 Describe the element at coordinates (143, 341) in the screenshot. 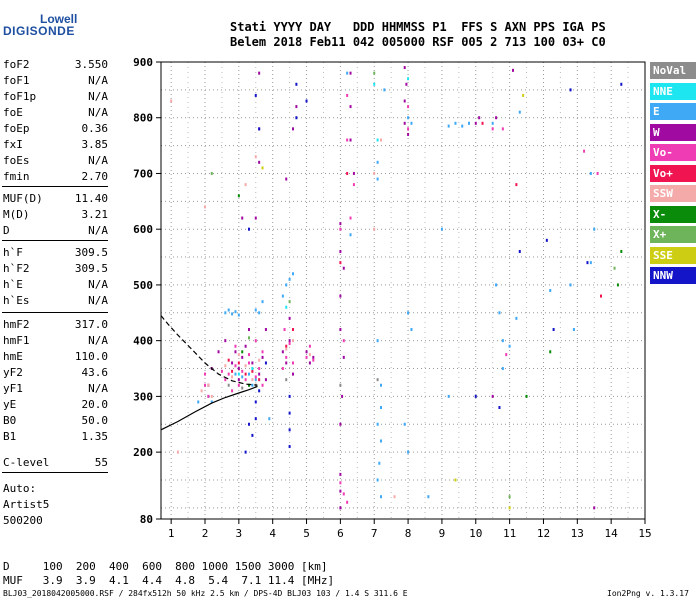

I see `y-tick-label: 400` at that location.